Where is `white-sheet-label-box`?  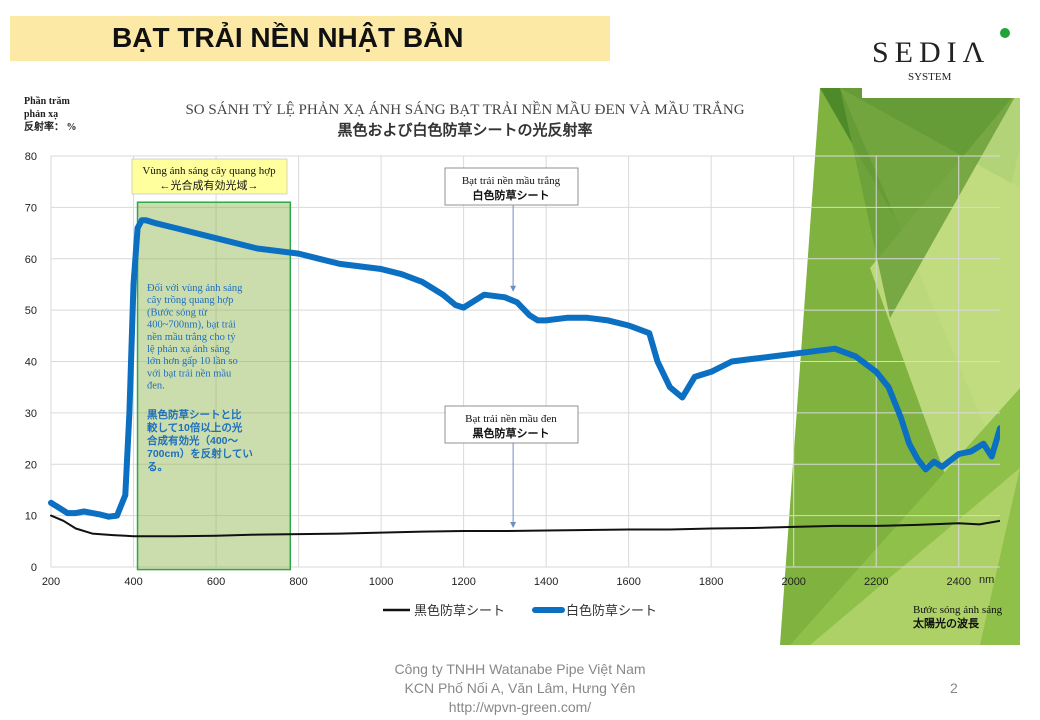 white-sheet-label-box is located at coordinates (511, 186).